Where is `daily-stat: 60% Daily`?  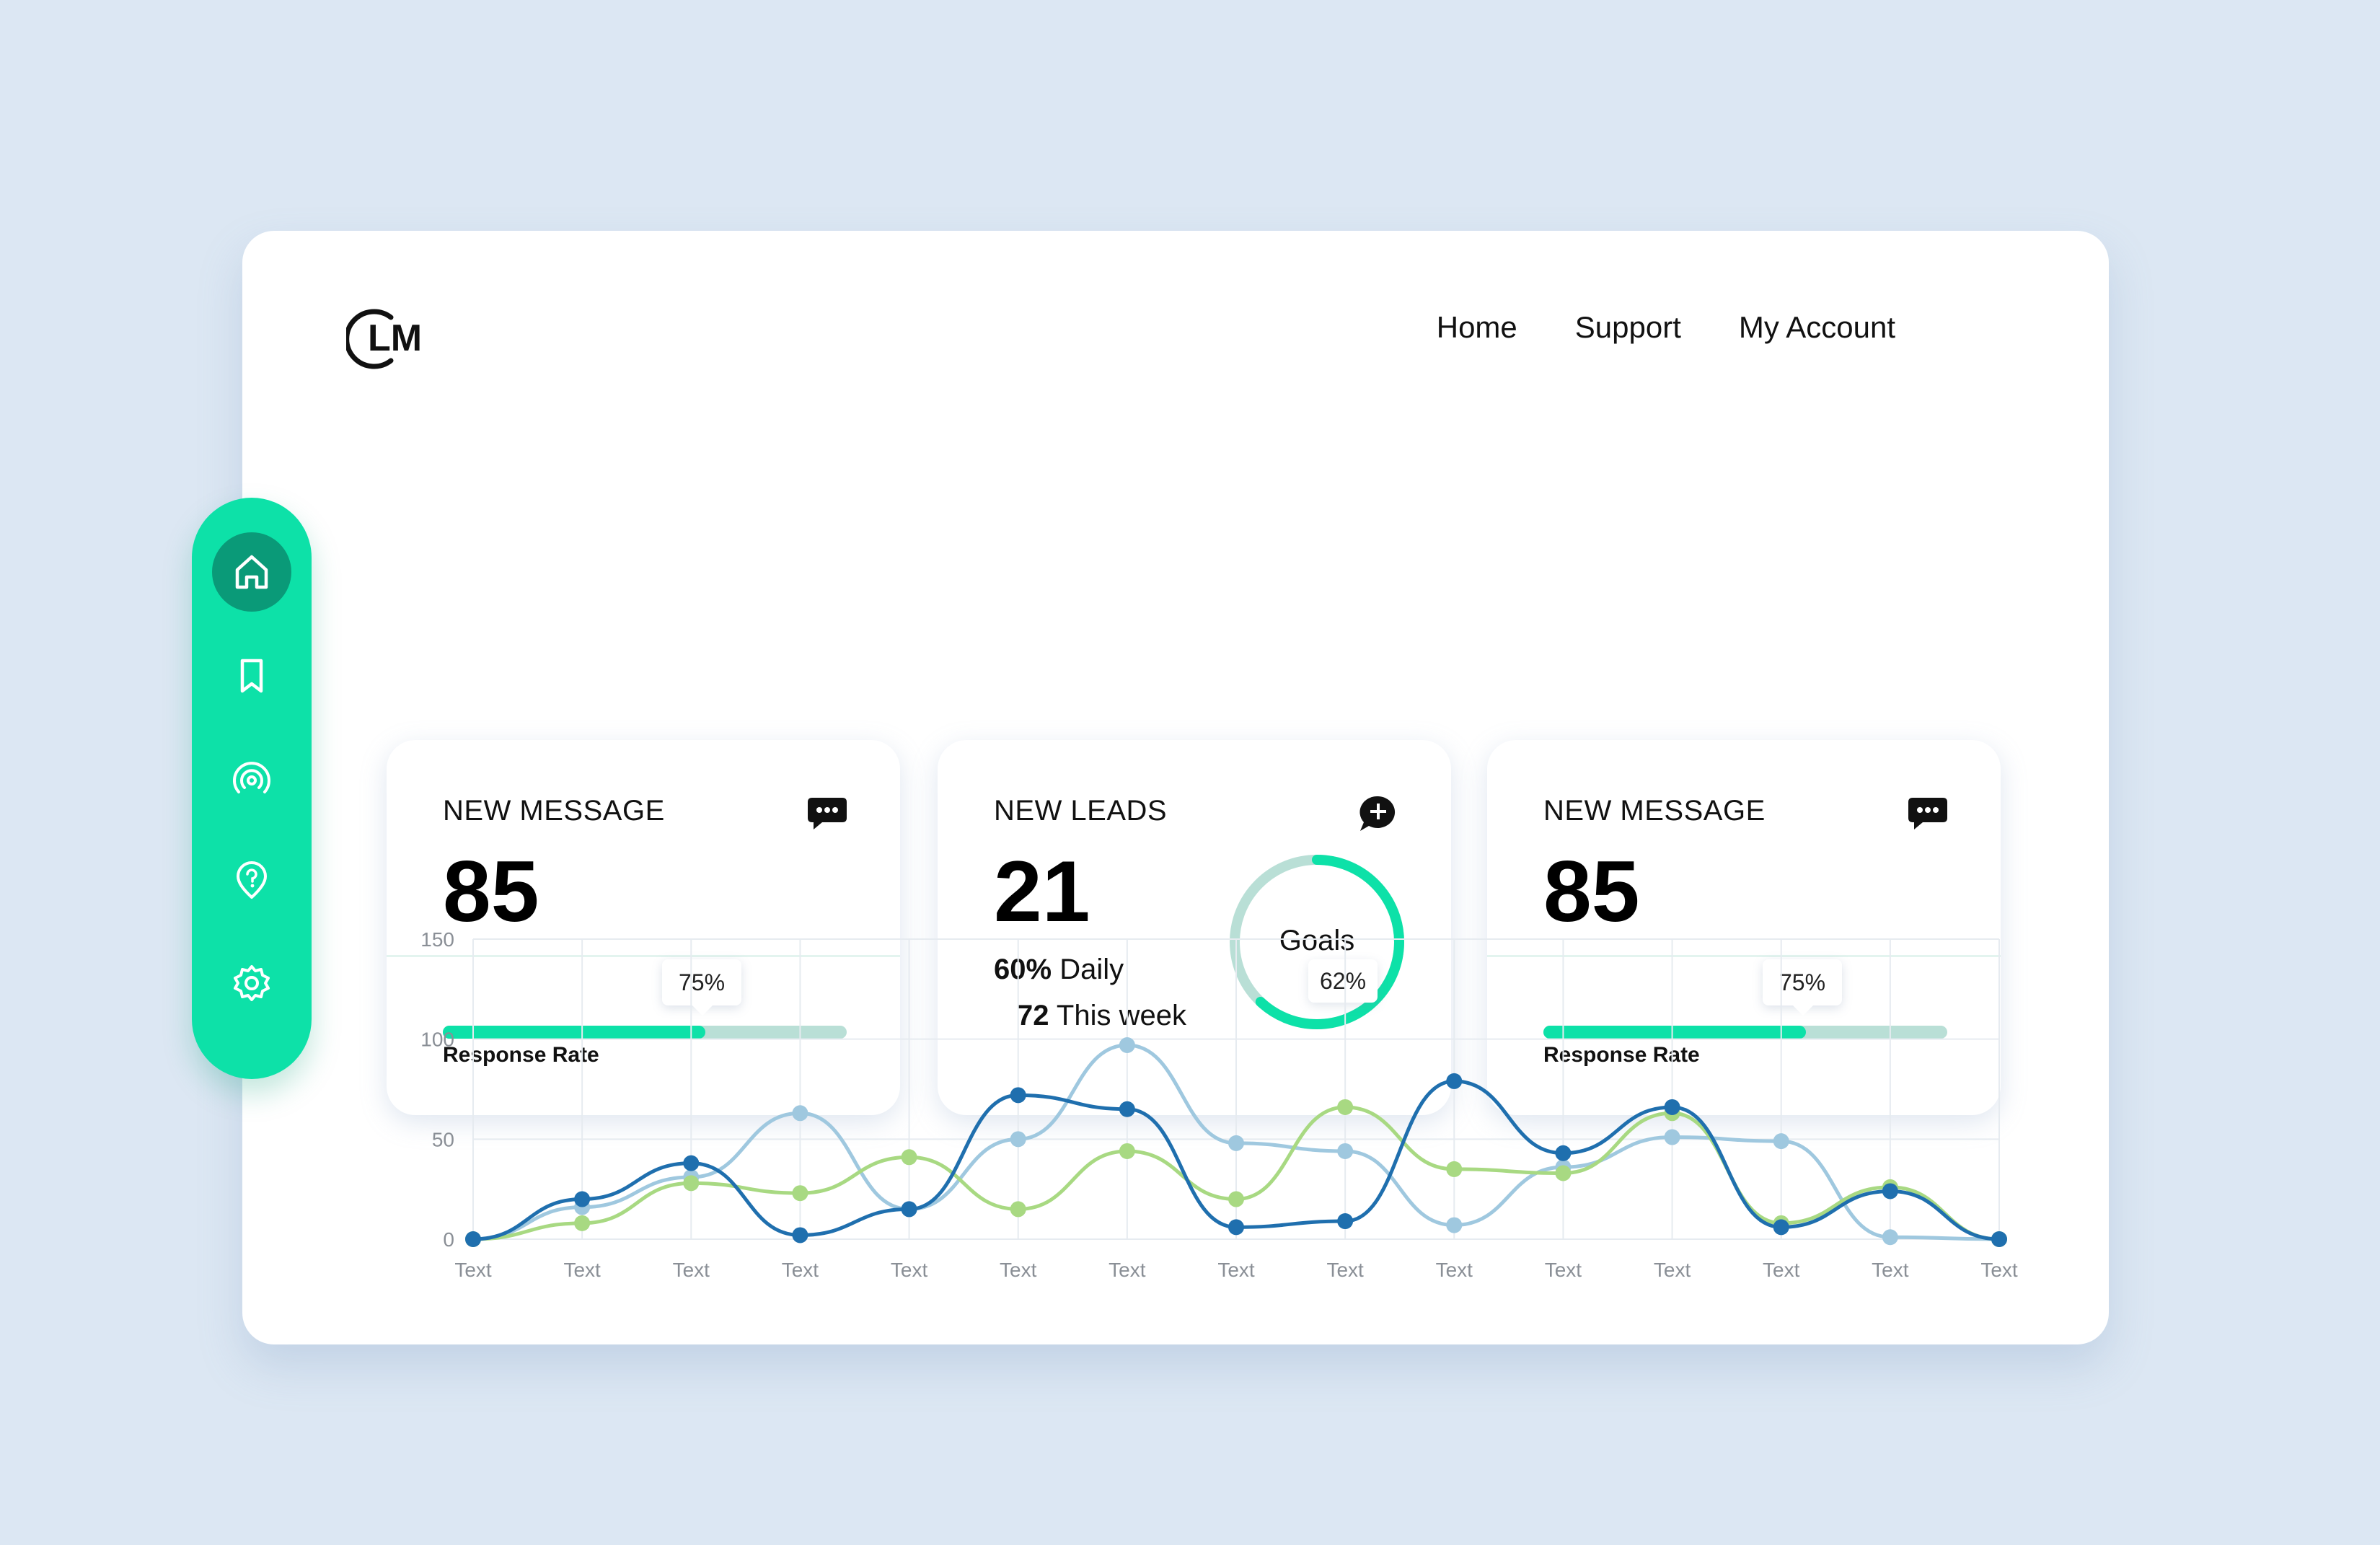
daily-stat: 60% Daily is located at coordinates (1059, 970).